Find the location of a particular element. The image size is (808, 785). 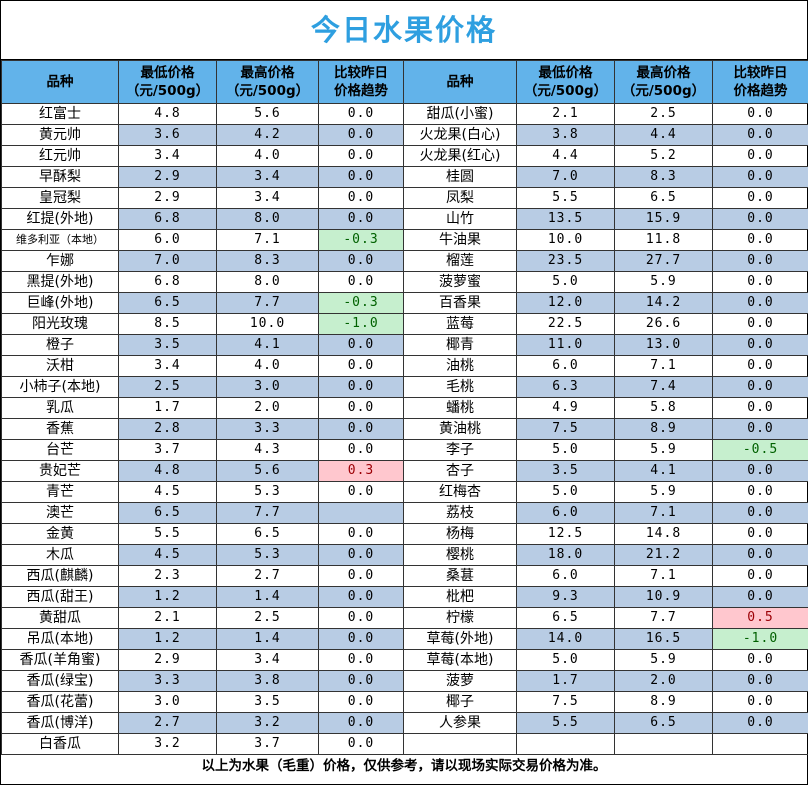

right-name-cell: 李子 is located at coordinates (460, 450).